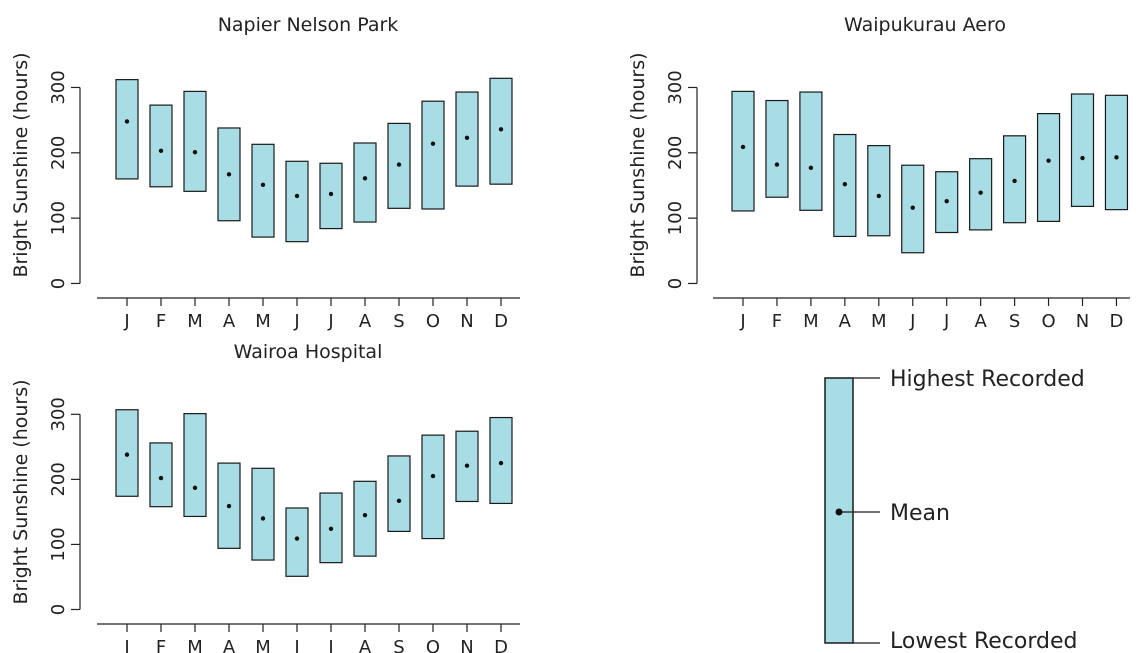  What do you see at coordinates (925, 25) in the screenshot?
I see `panel-title: Waipukurau Aero` at bounding box center [925, 25].